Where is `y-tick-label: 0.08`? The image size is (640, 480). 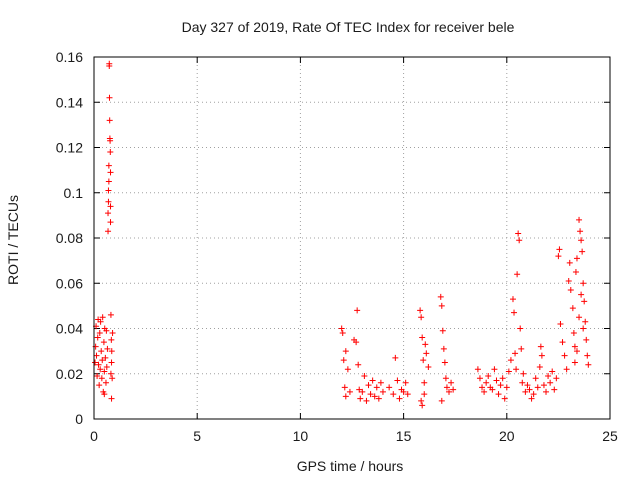
y-tick-label: 0.08 is located at coordinates (69, 238).